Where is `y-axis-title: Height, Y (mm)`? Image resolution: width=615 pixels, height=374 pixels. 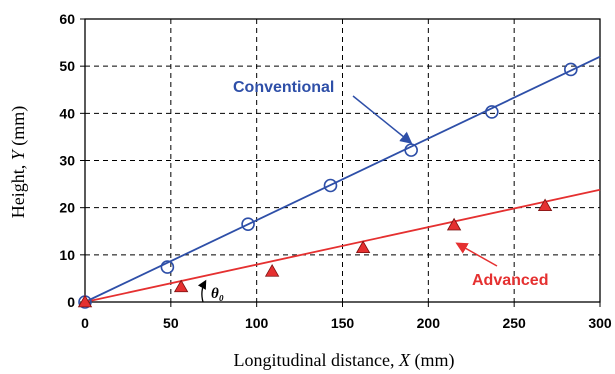
y-axis-title: Height, Y (mm) is located at coordinates (18, 162).